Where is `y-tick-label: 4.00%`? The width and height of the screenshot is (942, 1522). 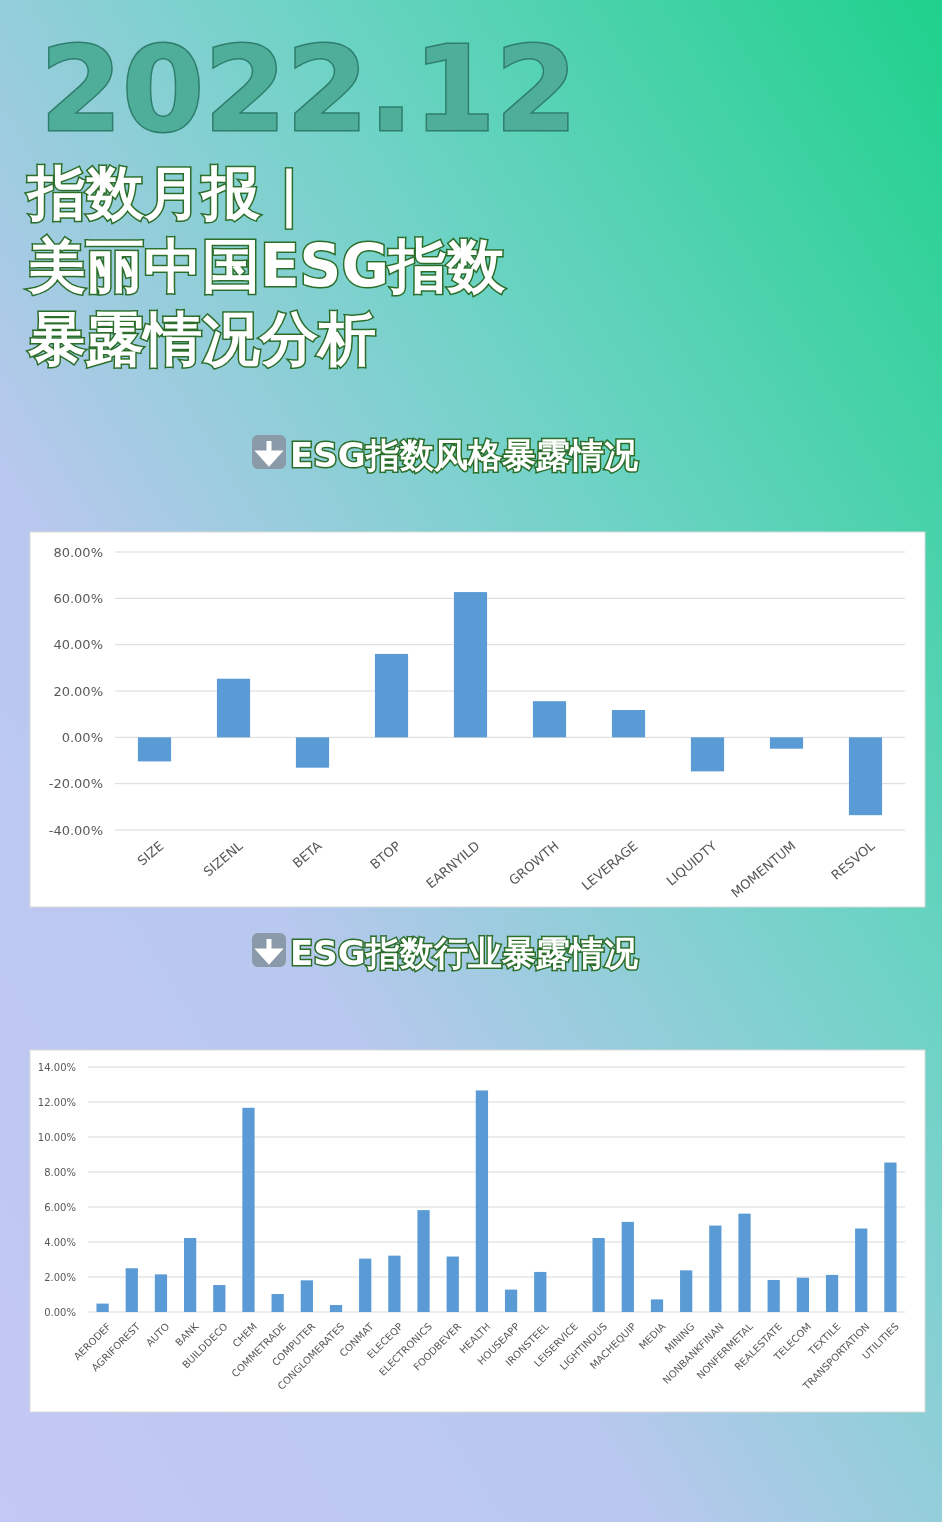
y-tick-label: 4.00% is located at coordinates (60, 1242).